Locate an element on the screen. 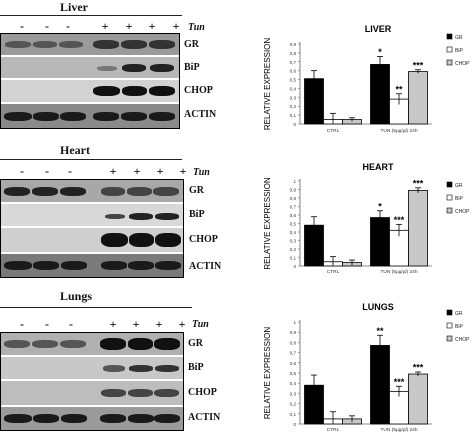 The image size is (474, 438). blot-title-lungs: Lungs is located at coordinates (76, 296).